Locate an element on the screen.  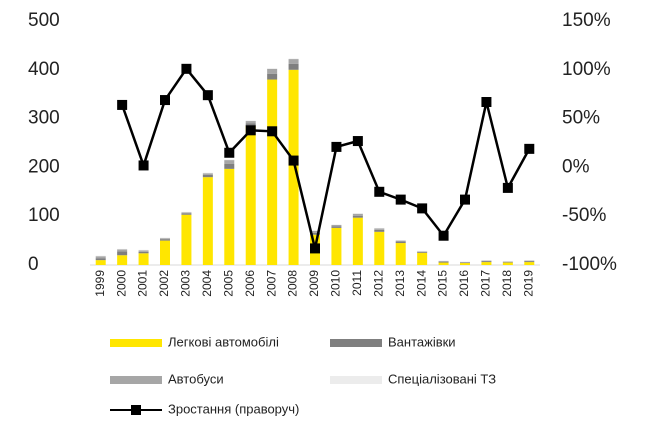
legend-label: Зростання (праворуч) is located at coordinates (233, 408).